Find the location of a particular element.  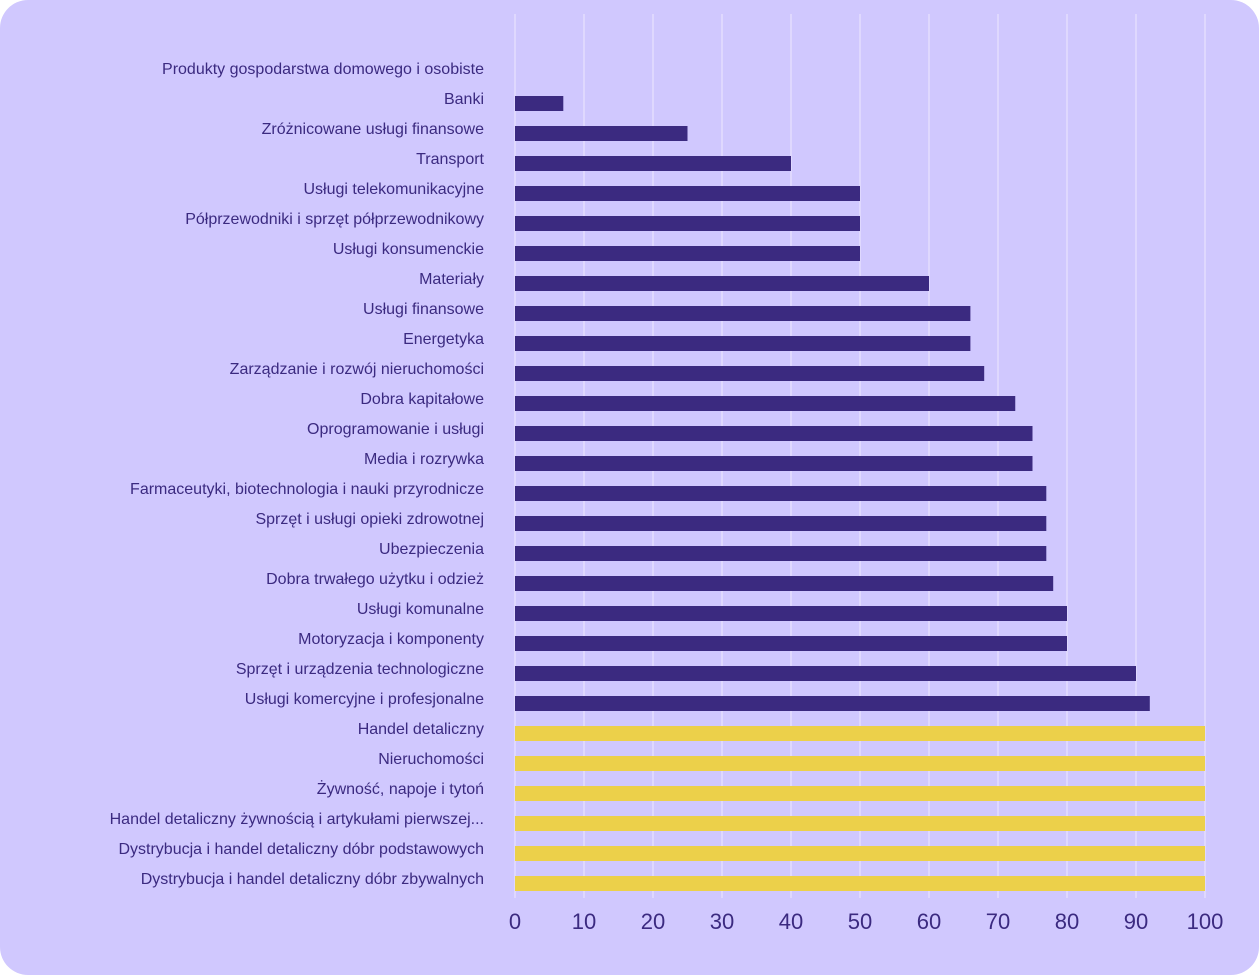

category-label: Sprzęt i urządzenia technologiczne is located at coordinates (360, 669).